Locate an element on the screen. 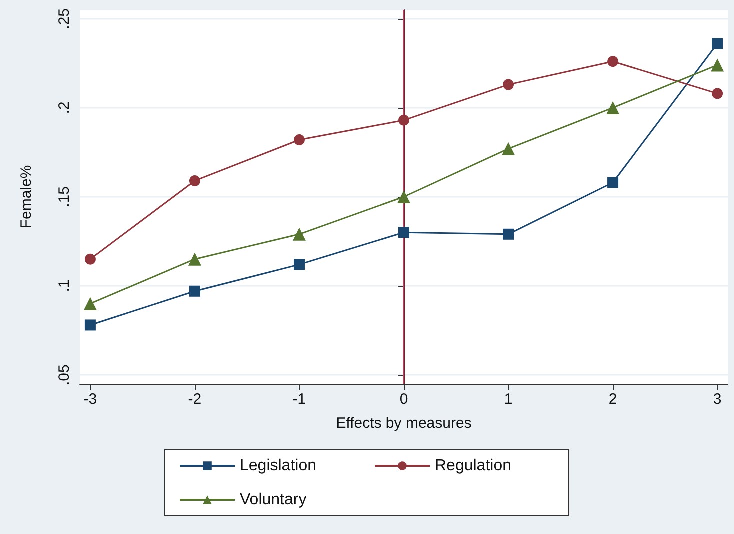  x-tick-label: 0 is located at coordinates (404, 399).